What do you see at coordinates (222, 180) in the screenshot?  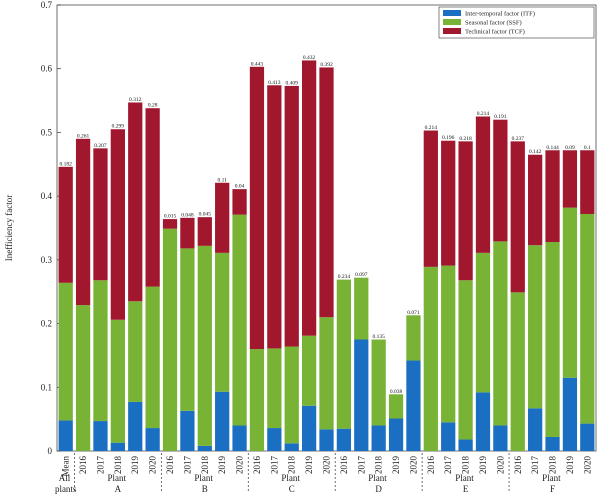 I see `value-label: 0.11` at bounding box center [222, 180].